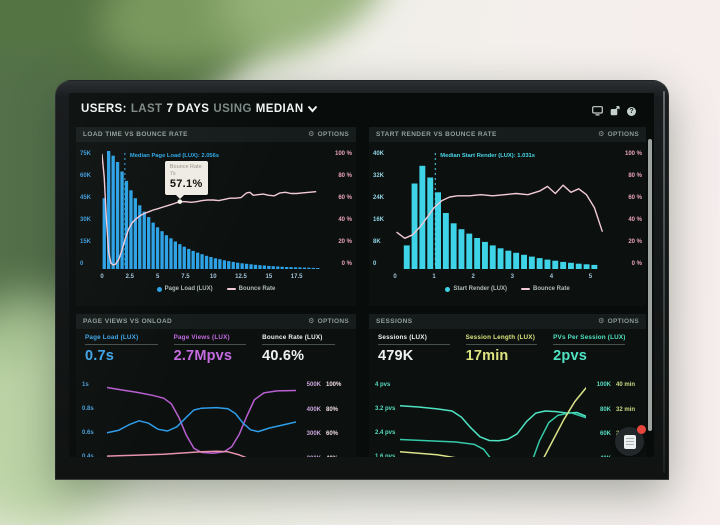 This screenshot has height=525, width=720. Describe the element at coordinates (129, 349) in the screenshot. I see `stat-page-load: Page Load (LUX) 0.7s` at that location.